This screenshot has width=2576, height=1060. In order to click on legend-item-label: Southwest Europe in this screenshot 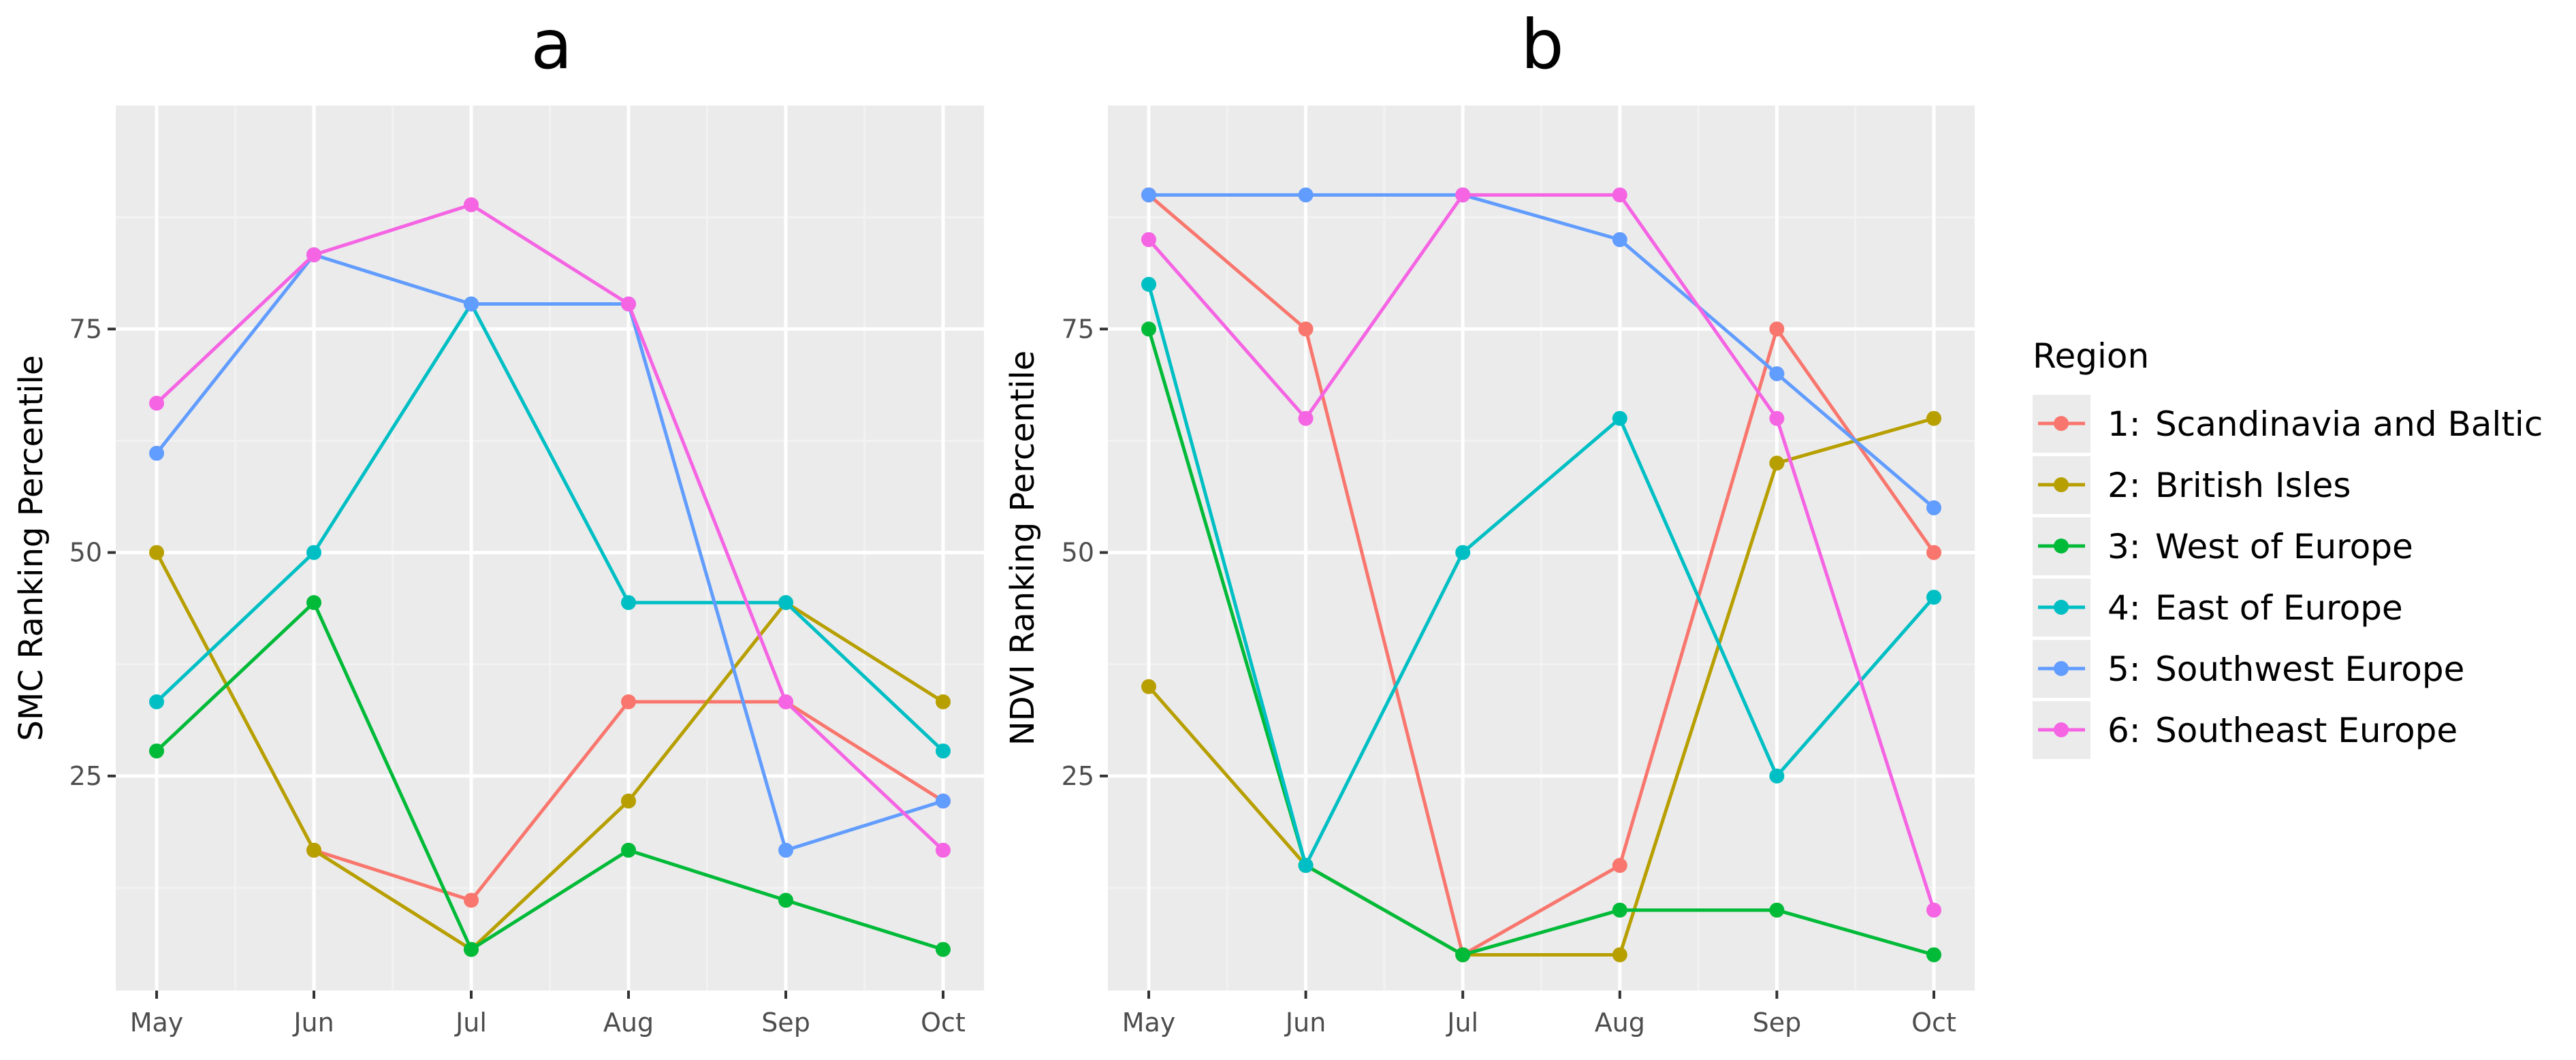, I will do `click(2309, 669)`.